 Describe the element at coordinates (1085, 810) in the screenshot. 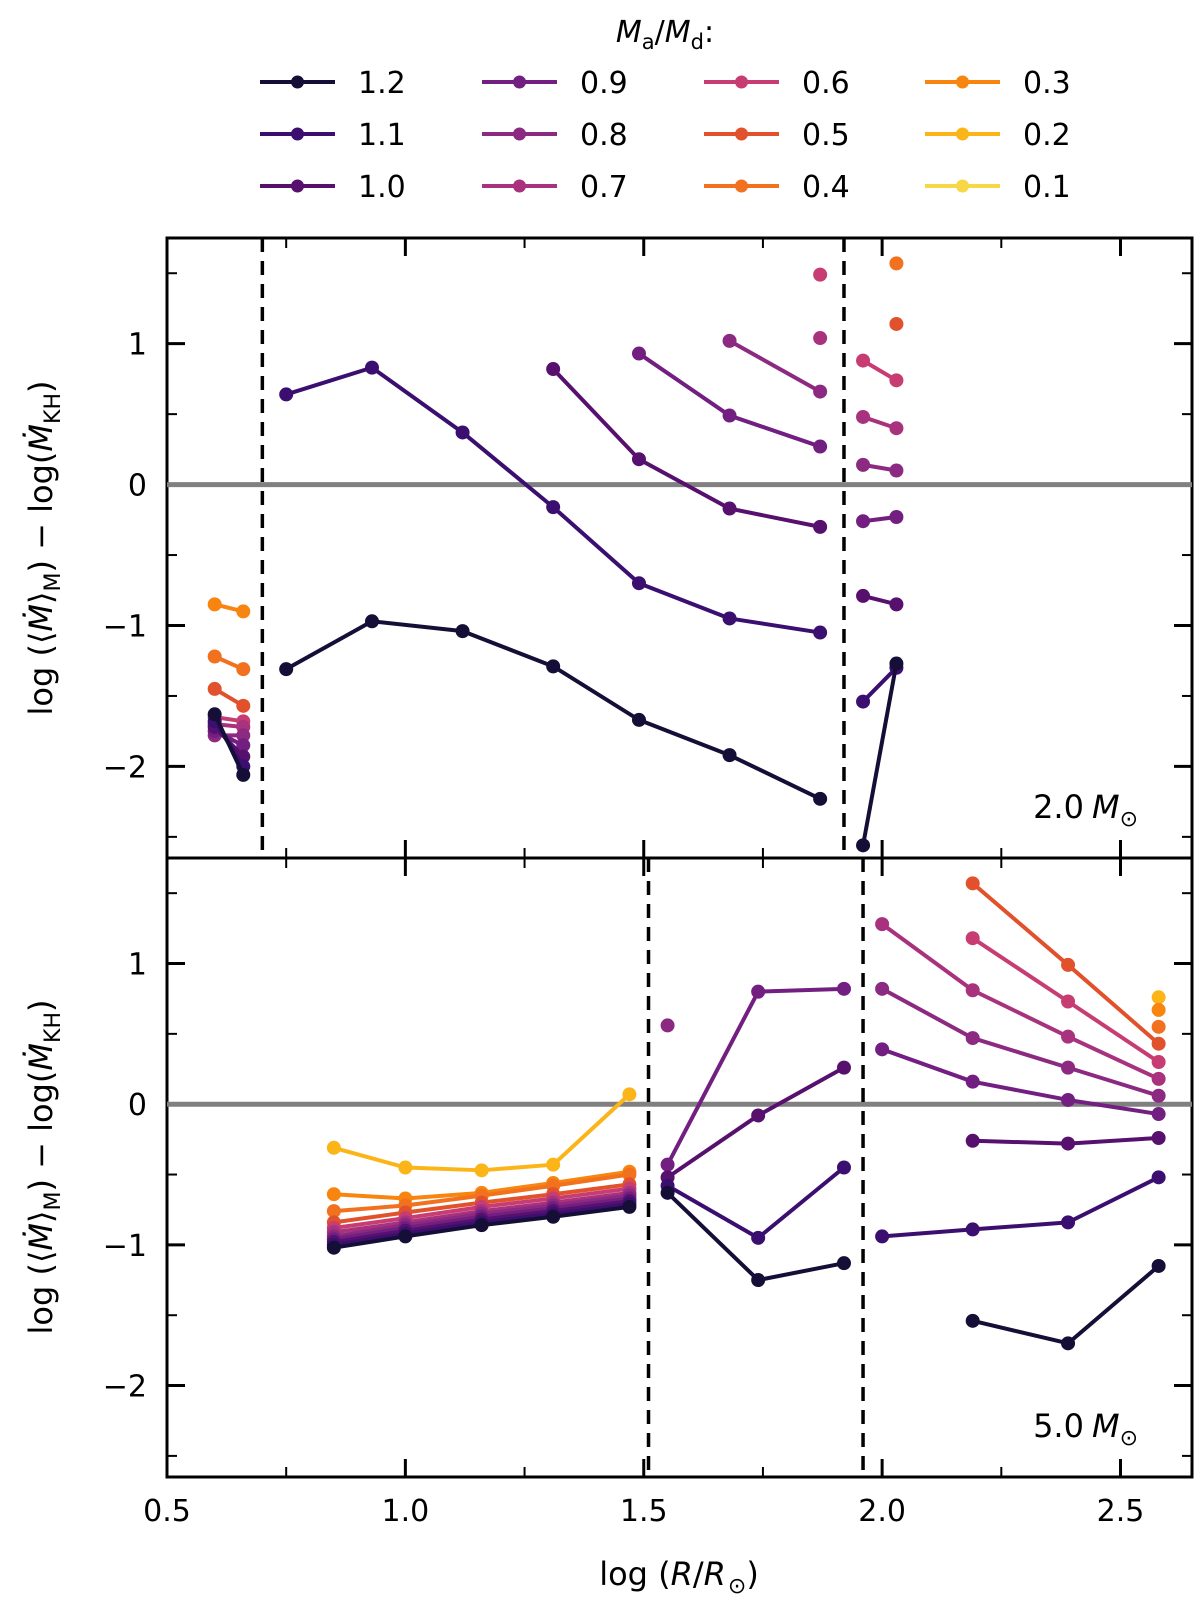

I see `panel-top-annotation: 2.0 M⊙` at that location.